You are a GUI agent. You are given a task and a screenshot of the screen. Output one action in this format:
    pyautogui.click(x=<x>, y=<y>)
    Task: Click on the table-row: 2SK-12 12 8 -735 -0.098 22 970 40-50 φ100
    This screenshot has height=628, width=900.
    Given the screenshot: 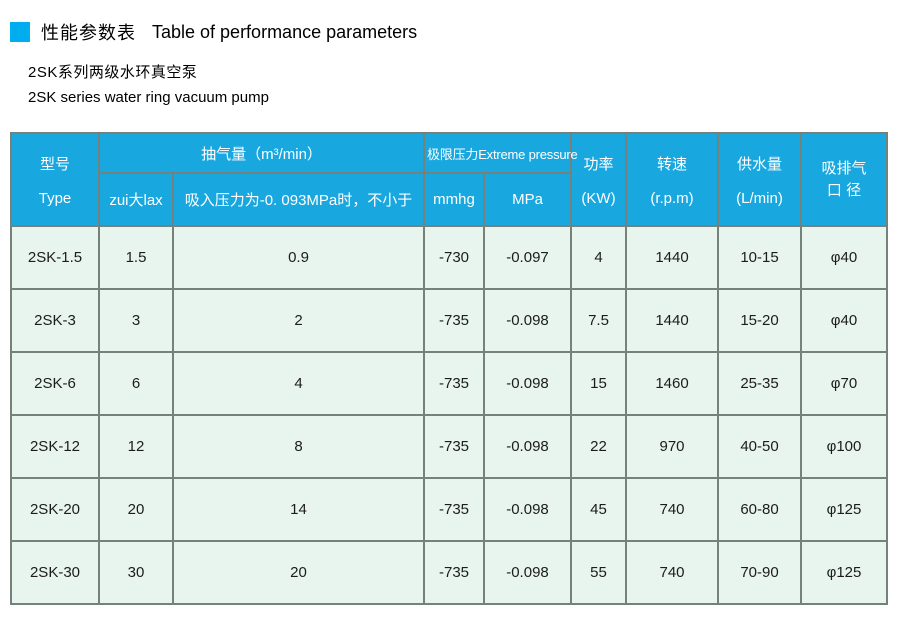 What is the action you would take?
    pyautogui.click(x=449, y=446)
    